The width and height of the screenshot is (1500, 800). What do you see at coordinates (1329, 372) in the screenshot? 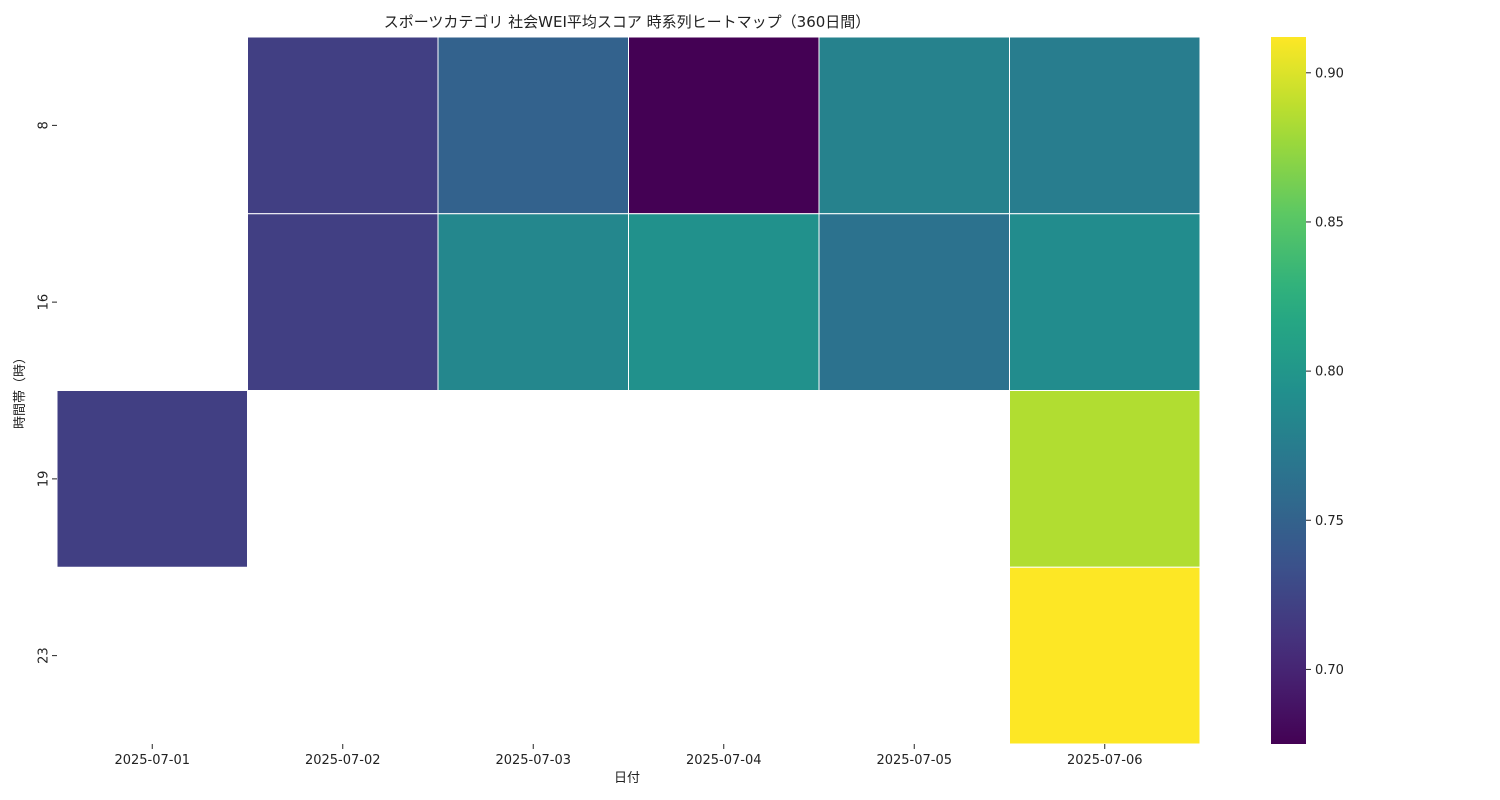
I see `colorbar-tick-label: 0.80` at bounding box center [1329, 372].